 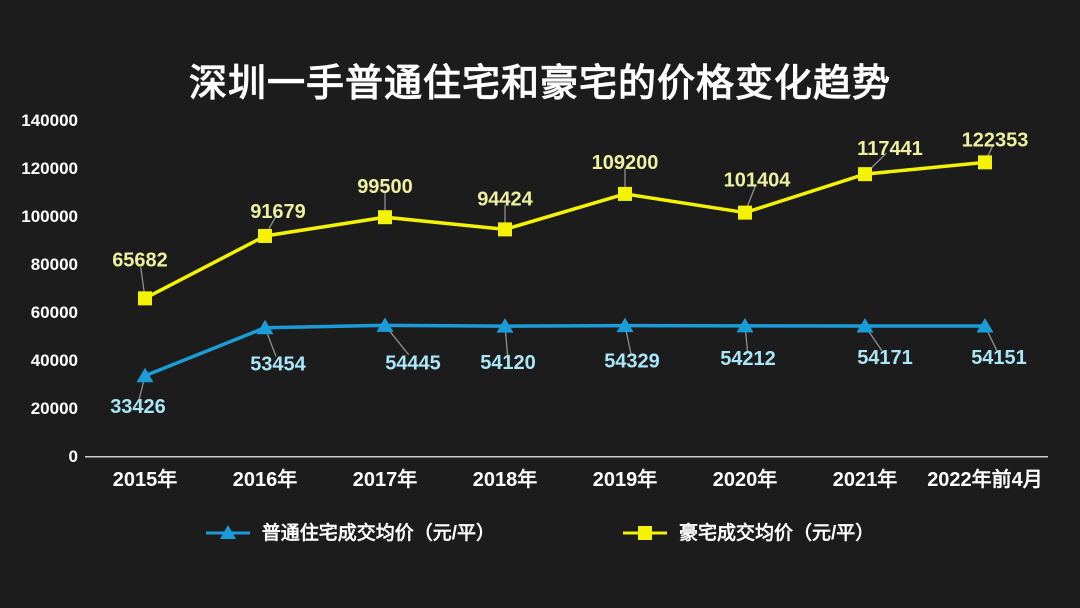 What do you see at coordinates (758, 181) in the screenshot?
I see `data-label: 101404` at bounding box center [758, 181].